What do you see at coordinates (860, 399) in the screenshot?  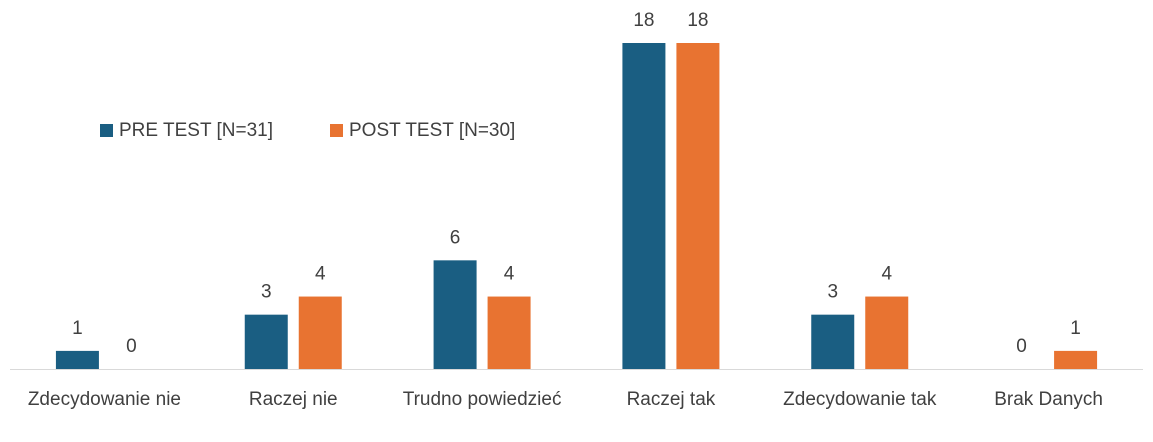 I see `x-tick-label: Zdecydowanie tak` at bounding box center [860, 399].